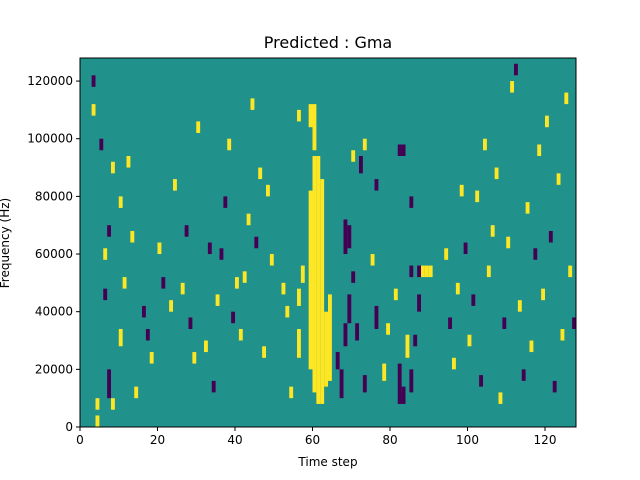 The height and width of the screenshot is (480, 640). What do you see at coordinates (157, 440) in the screenshot?
I see `x-tick-label: 20` at bounding box center [157, 440].